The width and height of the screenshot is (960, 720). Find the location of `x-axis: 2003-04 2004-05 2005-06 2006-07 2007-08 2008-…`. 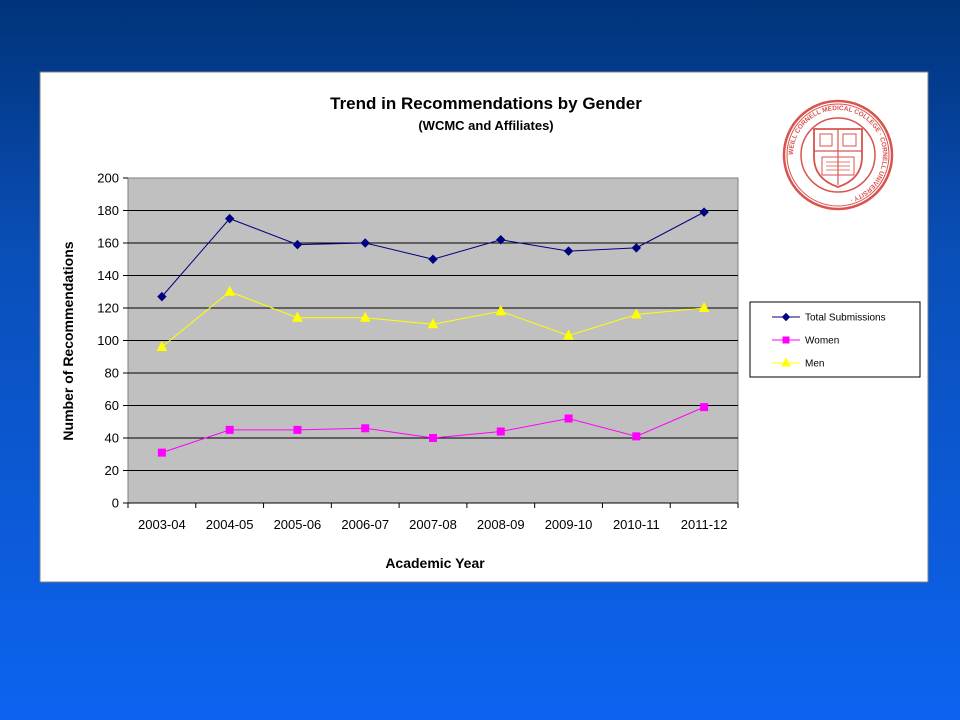

x-axis: 2003-04 2004-05 2005-06 2006-07 2007-08 2008-… is located at coordinates (433, 517).